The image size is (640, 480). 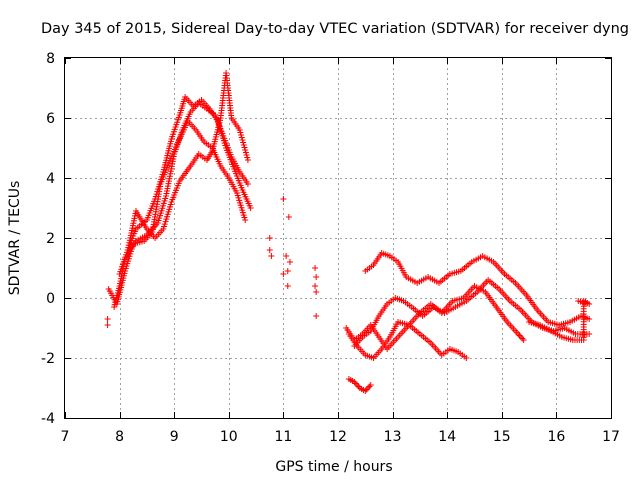 What do you see at coordinates (502, 437) in the screenshot?
I see `x-tick-label: 15` at bounding box center [502, 437].